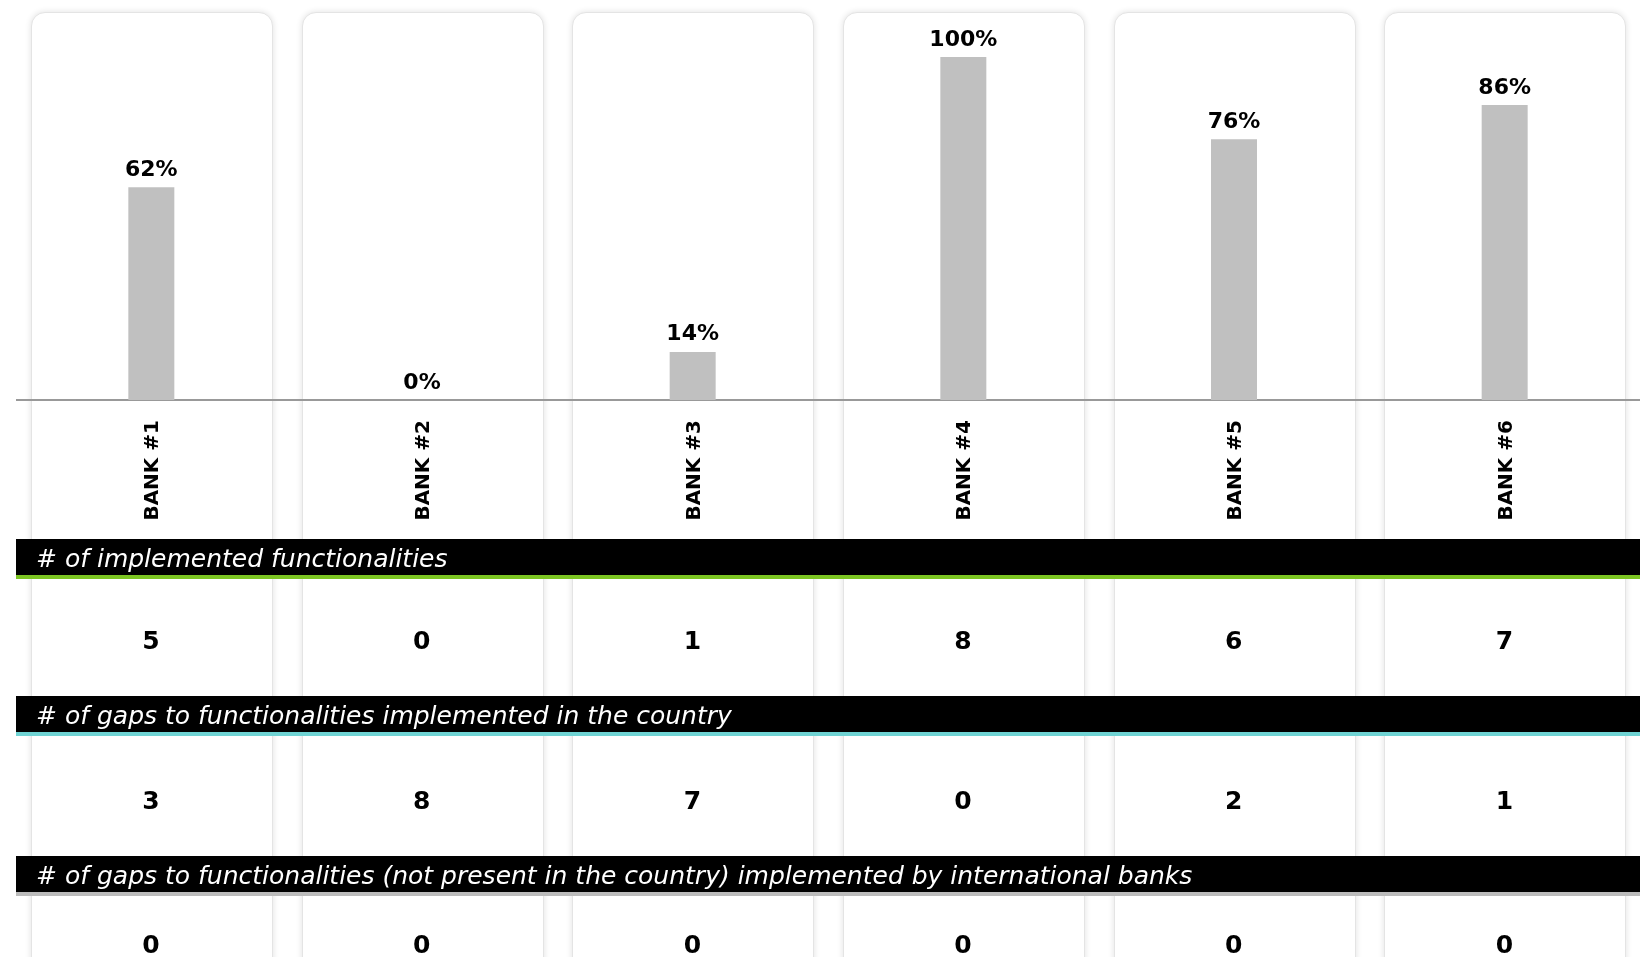 The width and height of the screenshot is (1640, 957). Describe the element at coordinates (828, 559) in the screenshot. I see `text: # of implemented functionalities` at that location.